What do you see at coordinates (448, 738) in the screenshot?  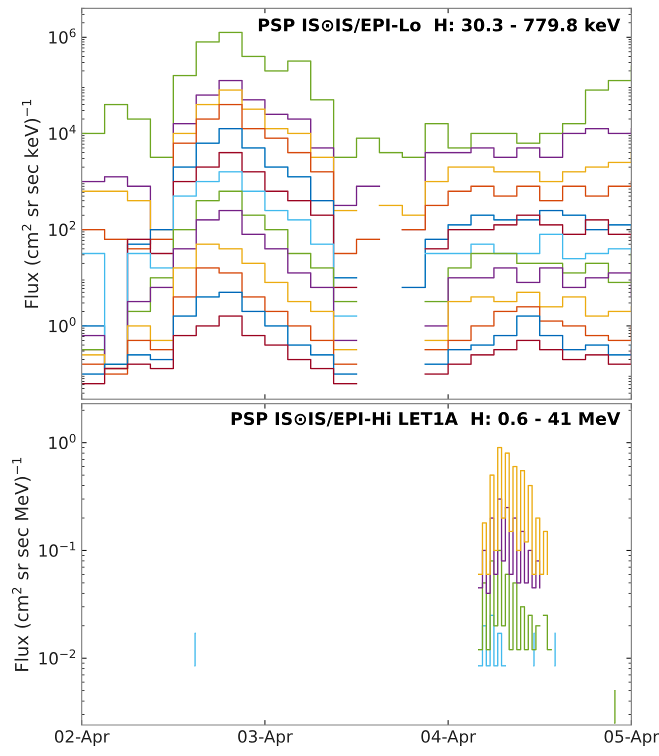 I see `x-tick-label: 04-Apr` at bounding box center [448, 738].